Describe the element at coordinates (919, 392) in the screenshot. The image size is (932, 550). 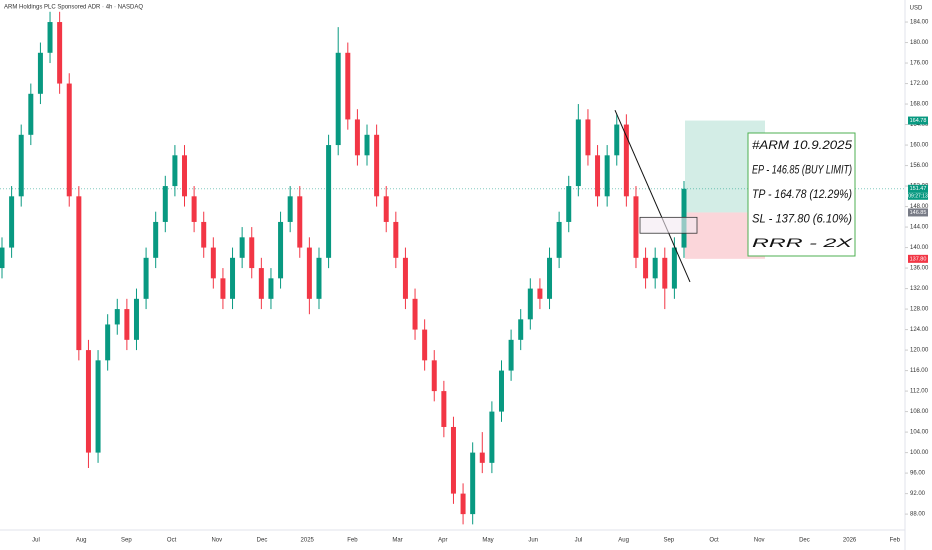
I see `y-tick-label: 112.00` at that location.